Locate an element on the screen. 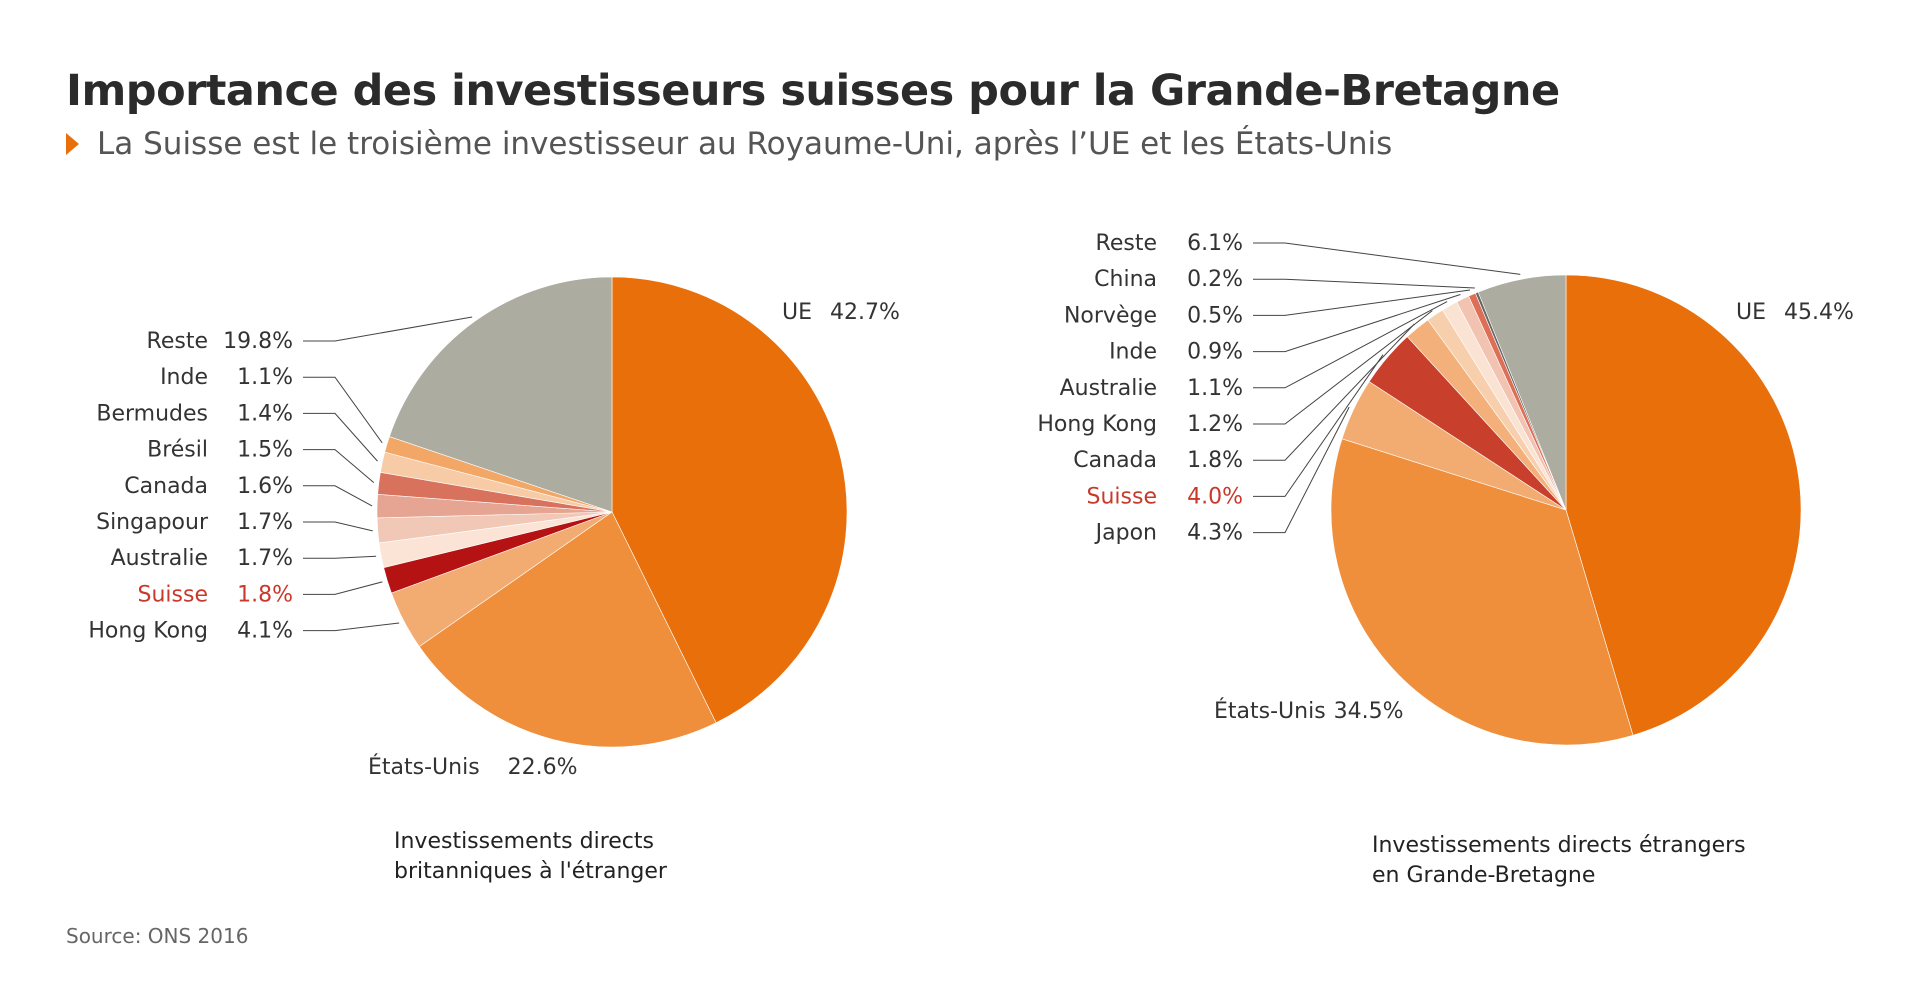 The height and width of the screenshot is (1000, 1920). source-note: Source: ONS 2016 is located at coordinates (157, 936).